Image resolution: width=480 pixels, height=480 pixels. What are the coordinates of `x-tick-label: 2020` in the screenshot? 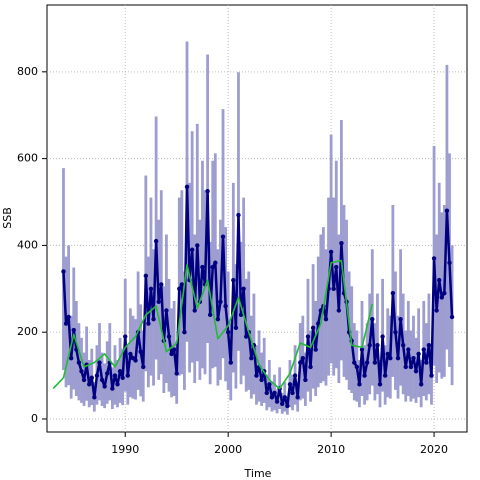 It's located at (434, 449).